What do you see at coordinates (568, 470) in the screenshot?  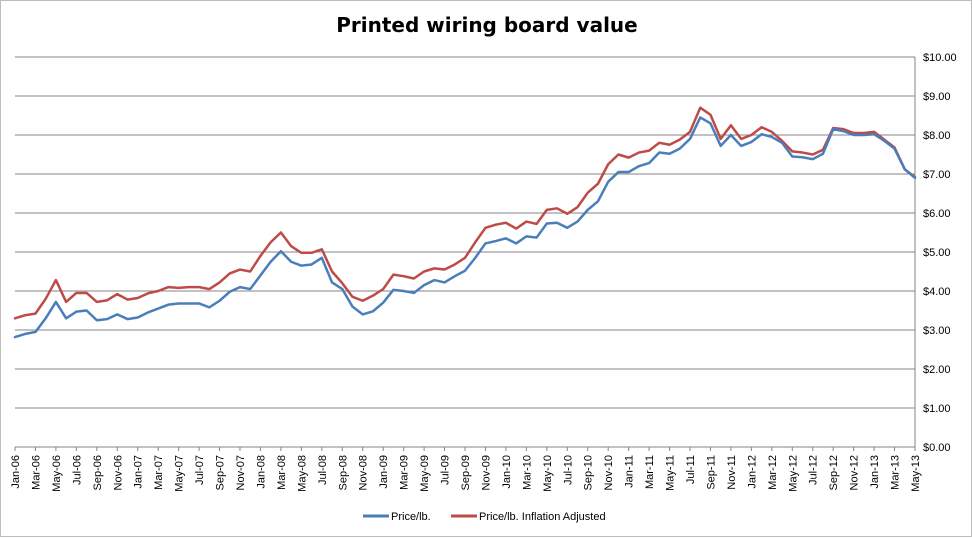 I see `x-tick-label: Jul-10` at bounding box center [568, 470].